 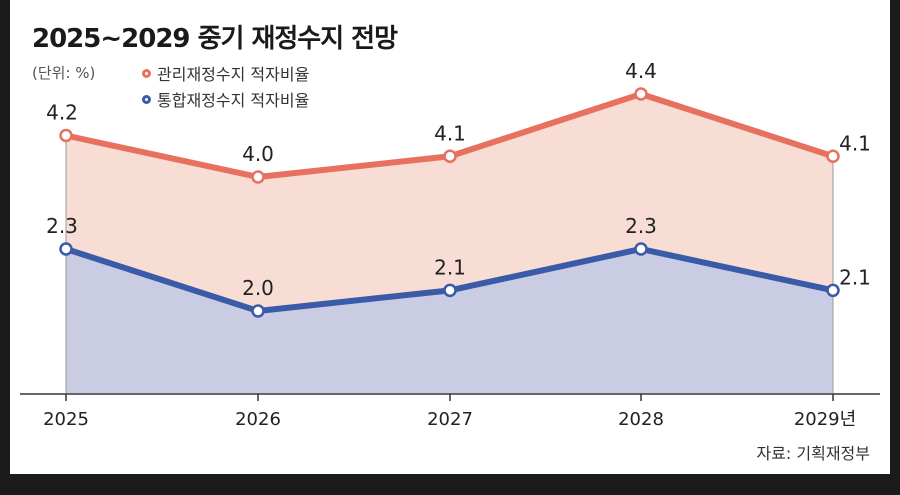 What do you see at coordinates (450, 419) in the screenshot?
I see `x-tick-label-2: 2027` at bounding box center [450, 419].